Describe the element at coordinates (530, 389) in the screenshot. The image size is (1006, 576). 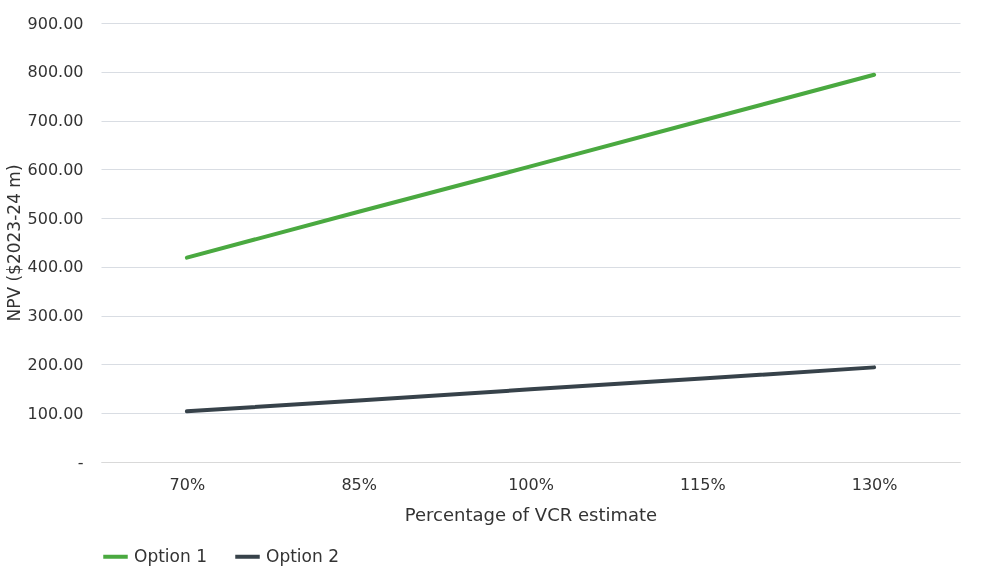
I see `line-series` at that location.